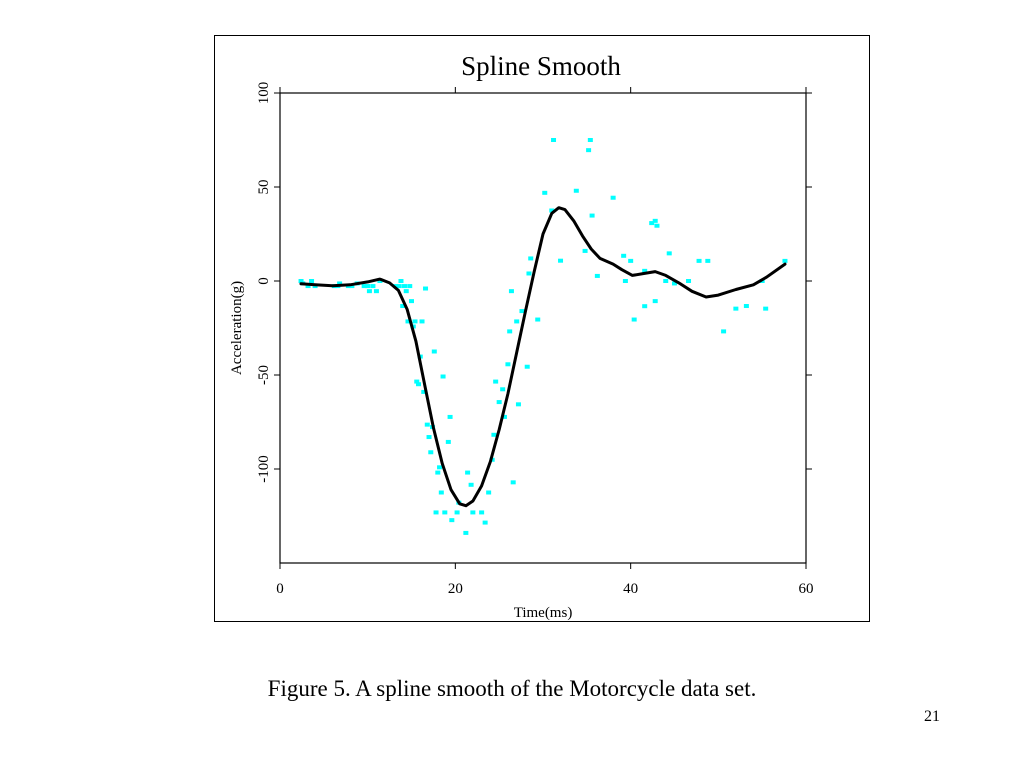 Image resolution: width=1024 pixels, height=768 pixels. I want to click on y-tick-label: 50, so click(264, 187).